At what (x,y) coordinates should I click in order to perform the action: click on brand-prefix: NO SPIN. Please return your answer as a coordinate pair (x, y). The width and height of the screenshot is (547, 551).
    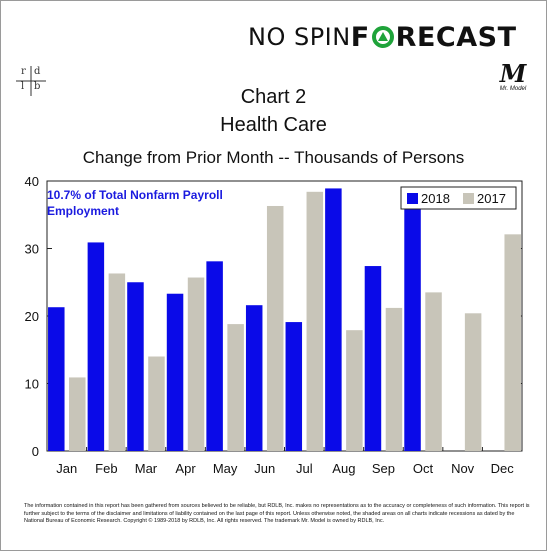
    Looking at the image, I should click on (299, 37).